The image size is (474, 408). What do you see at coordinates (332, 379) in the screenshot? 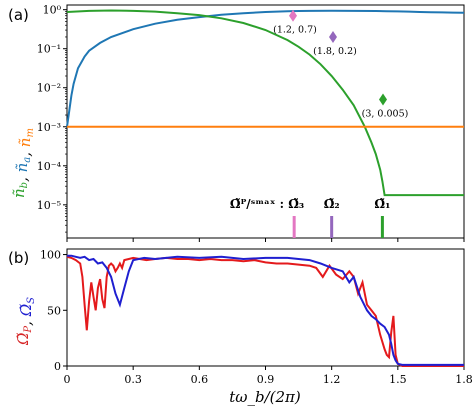
I see `b-x-tick-label-4: 1.2` at bounding box center [332, 379].